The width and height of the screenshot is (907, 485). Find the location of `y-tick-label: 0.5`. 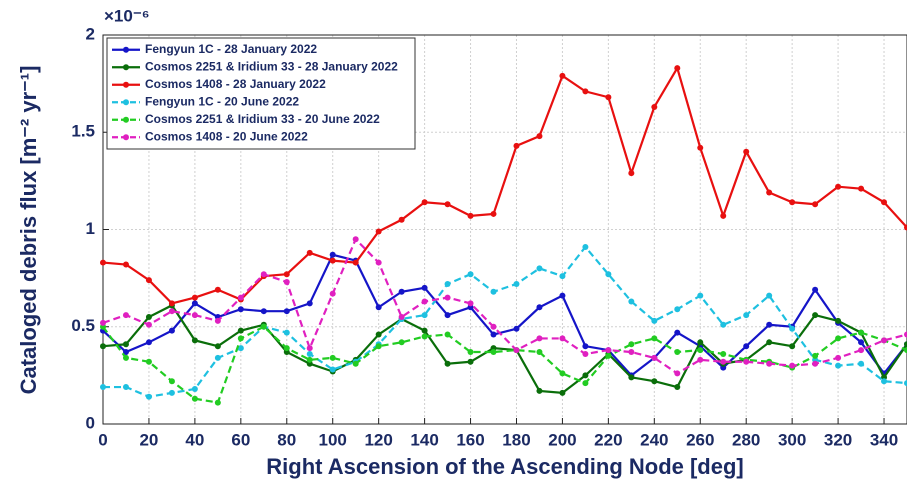

y-tick-label: 0.5 is located at coordinates (83, 325).